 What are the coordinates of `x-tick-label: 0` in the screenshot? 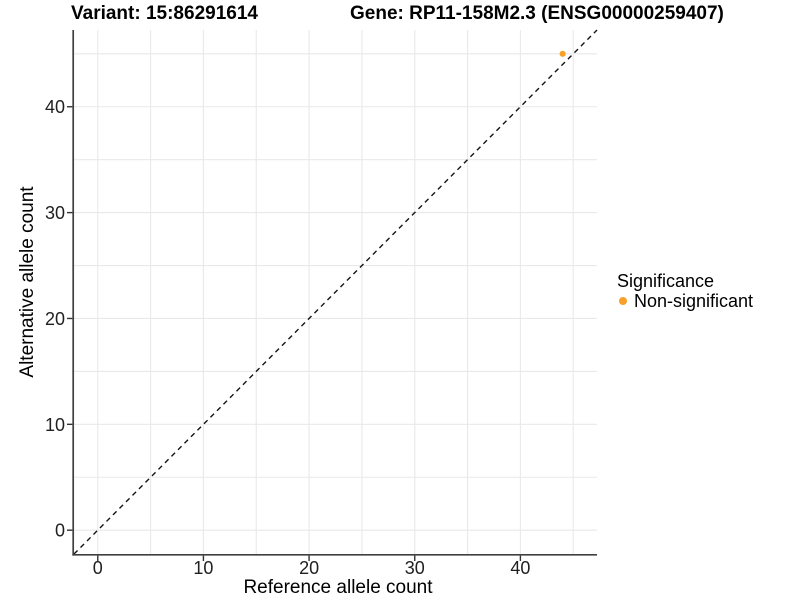 It's located at (98, 568).